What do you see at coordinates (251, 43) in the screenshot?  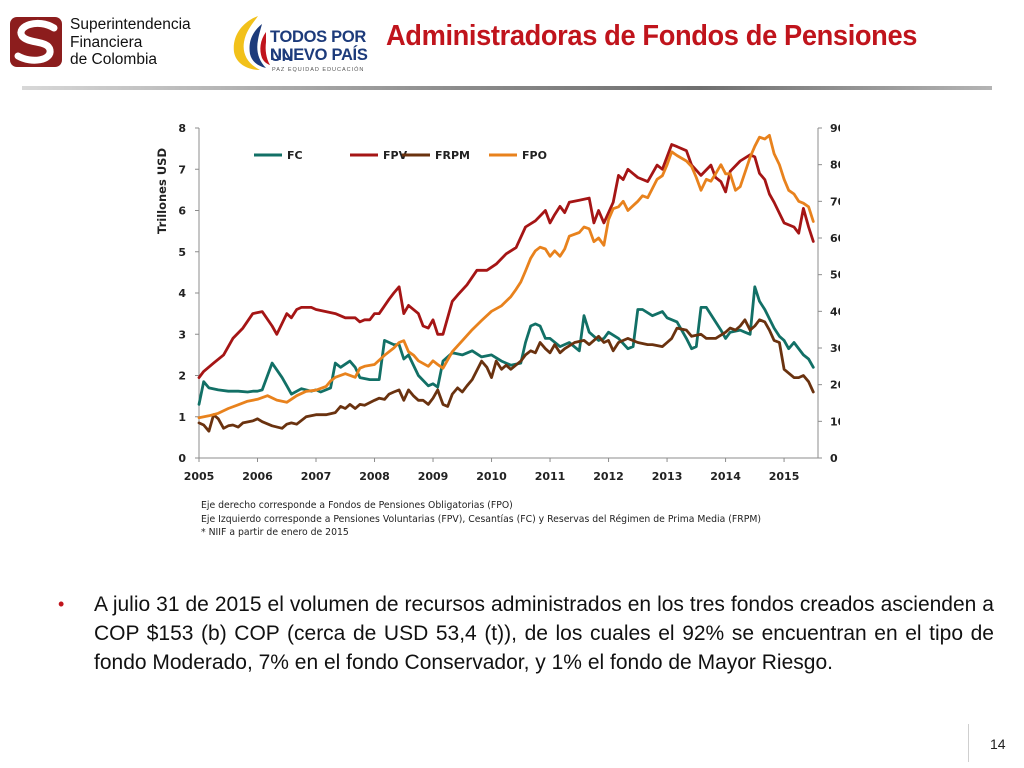 I see `gov-emblem-icon` at bounding box center [251, 43].